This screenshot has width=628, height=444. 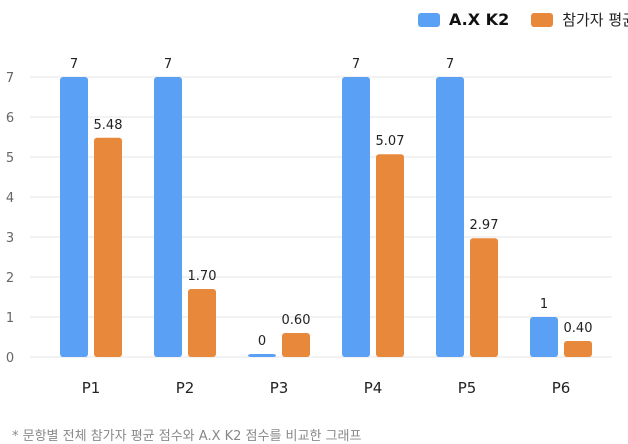 I want to click on legend-label-participant-average: 참가자 평균, so click(x=595, y=20).